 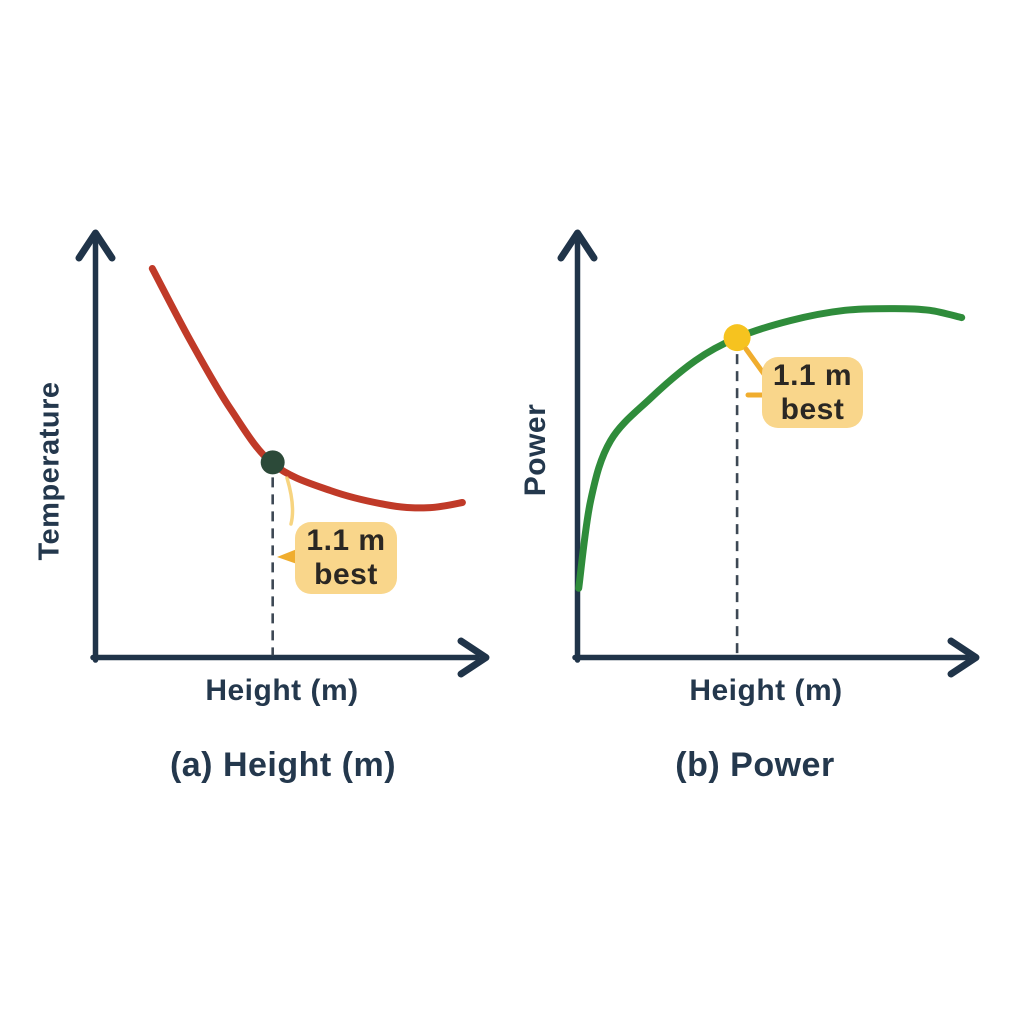 I want to click on caption-b: (b) Power, so click(x=755, y=765).